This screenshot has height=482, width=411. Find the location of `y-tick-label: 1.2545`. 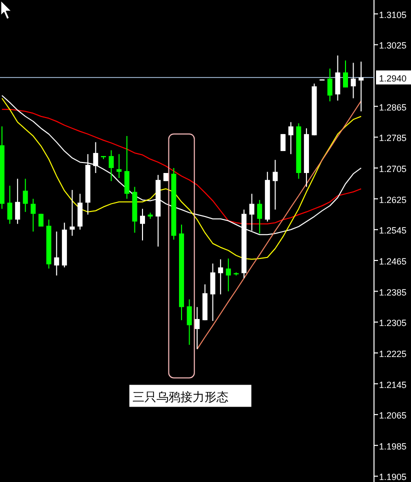

y-tick-label: 1.2545 is located at coordinates (393, 231).